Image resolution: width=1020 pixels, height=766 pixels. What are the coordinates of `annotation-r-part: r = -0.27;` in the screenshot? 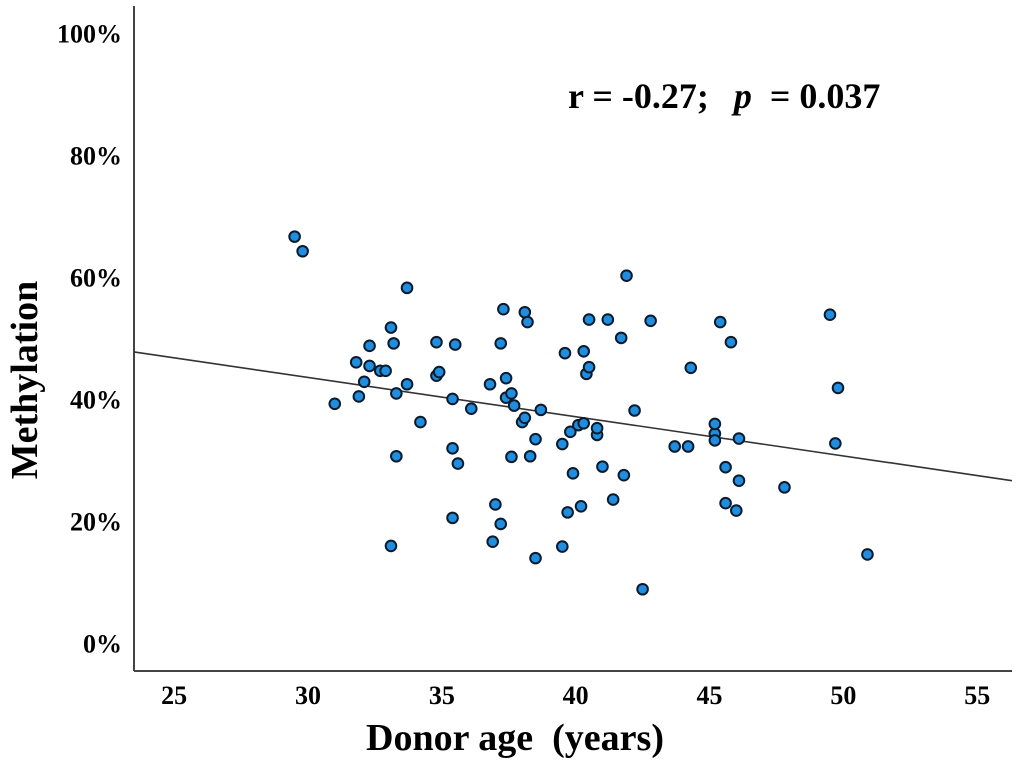 It's located at (638, 96).